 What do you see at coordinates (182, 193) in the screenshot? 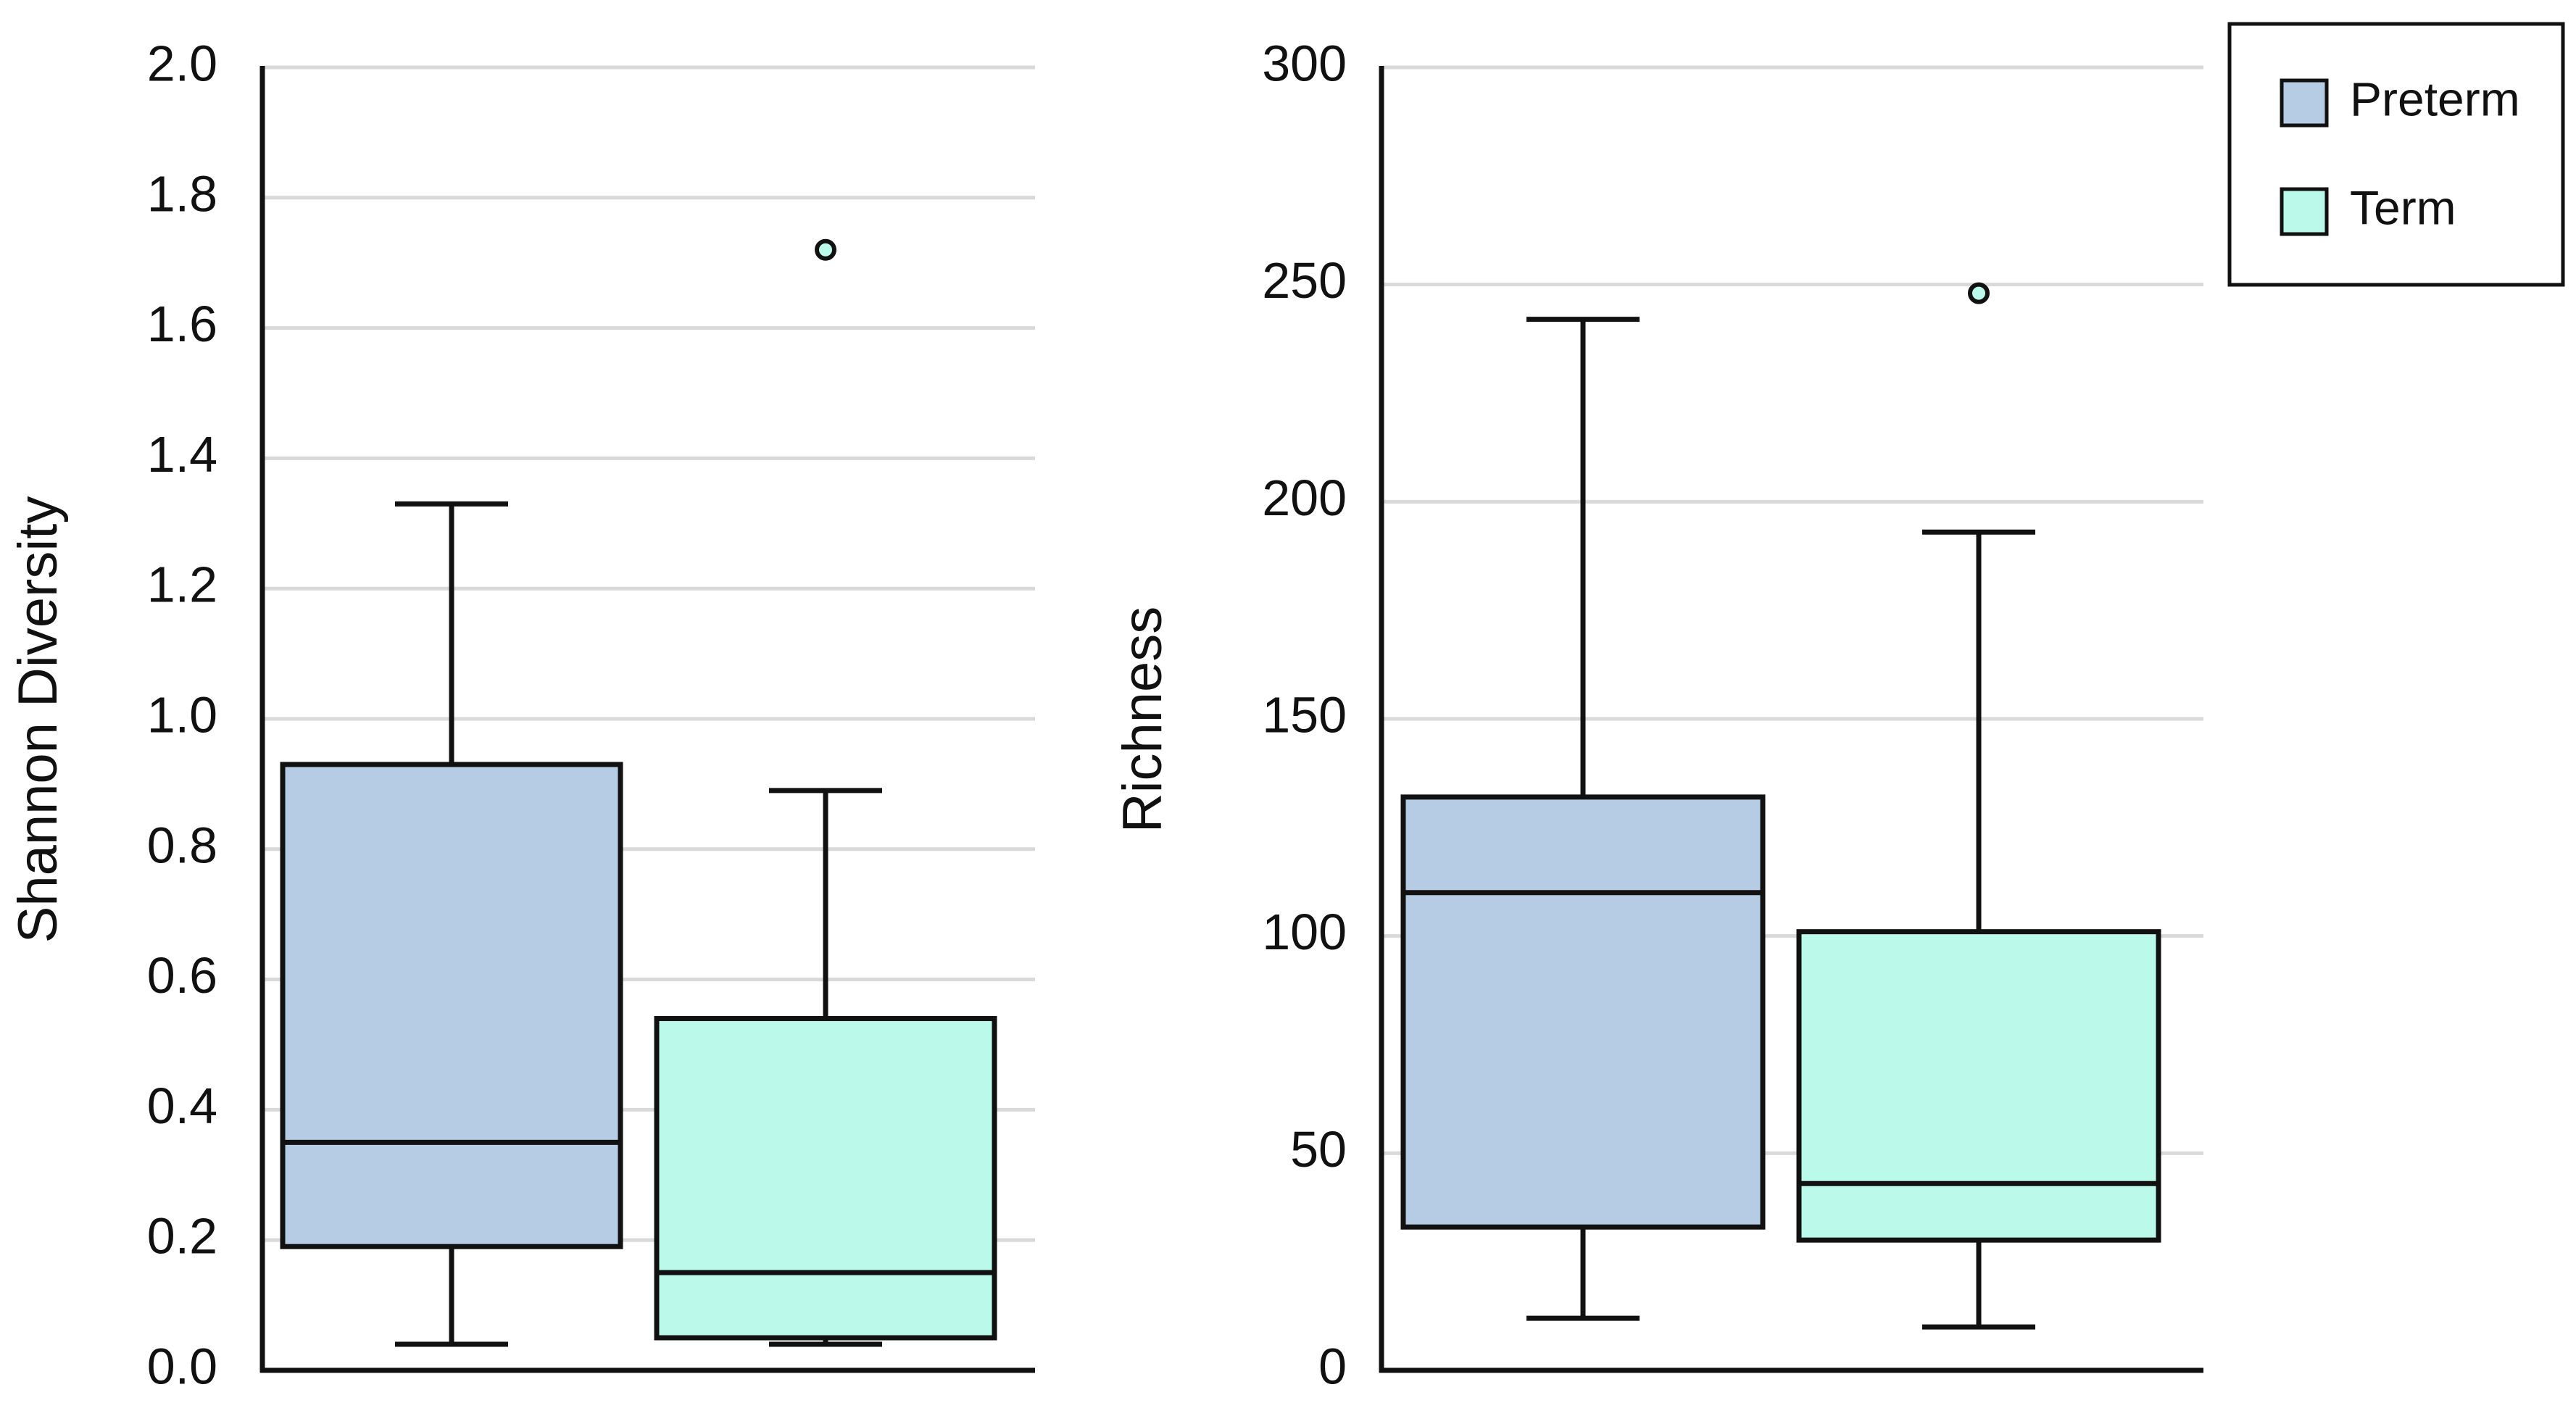
I see `y-tick-label: 1.8` at bounding box center [182, 193].